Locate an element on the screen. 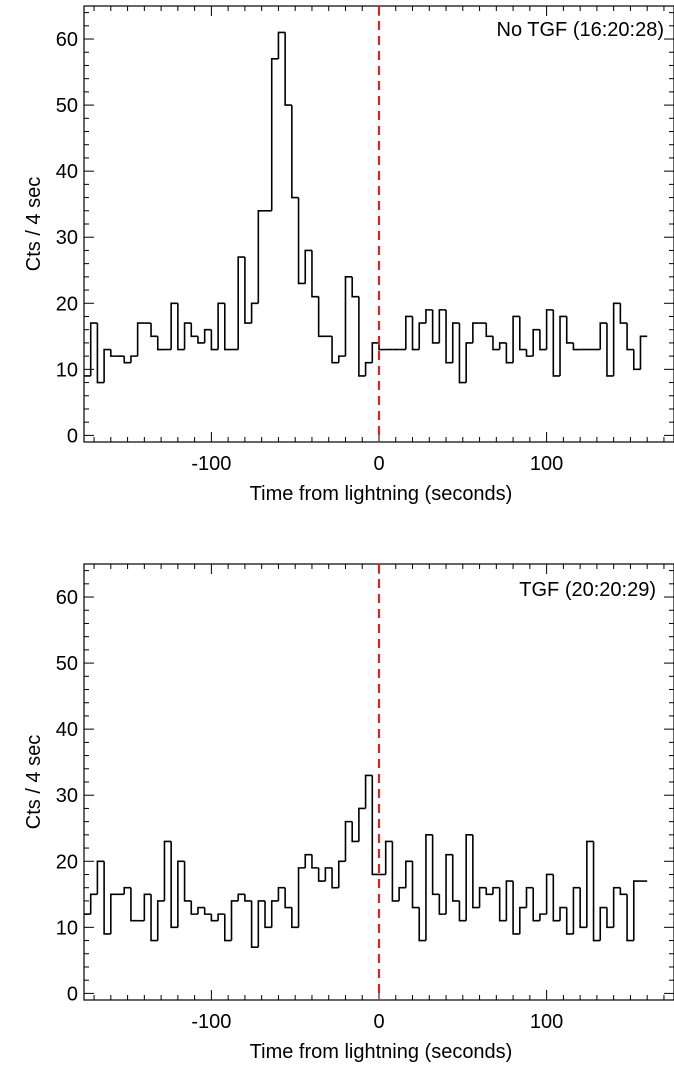 The height and width of the screenshot is (1068, 674). x-tick-label: 0 is located at coordinates (378, 464).